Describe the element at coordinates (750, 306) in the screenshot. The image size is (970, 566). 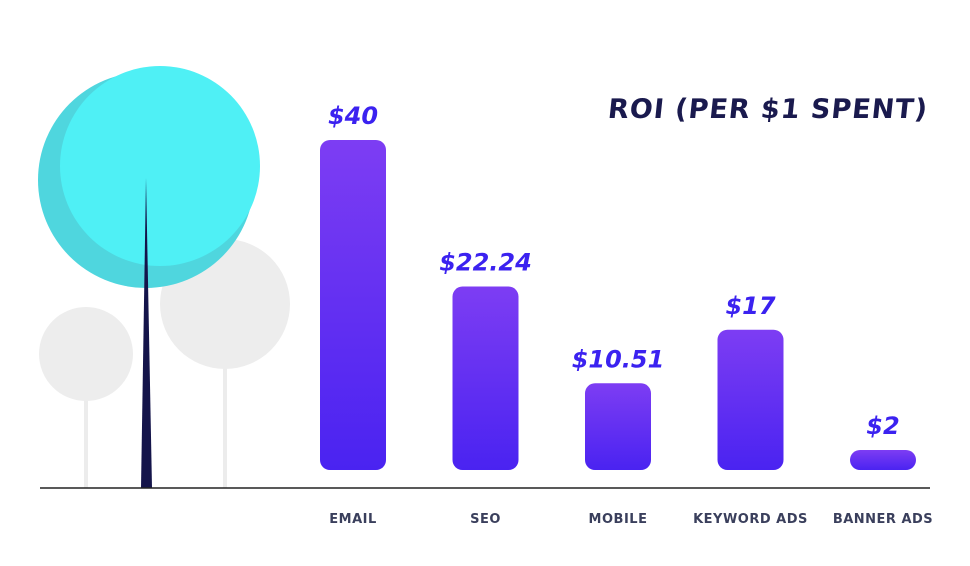
I see `value-label: $17` at that location.